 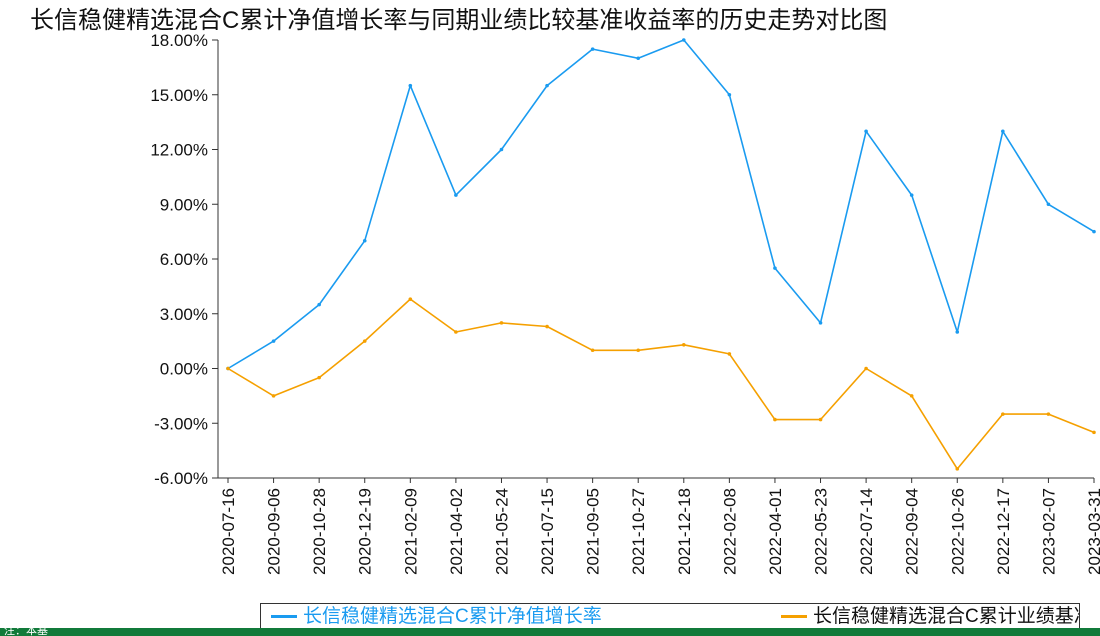 What do you see at coordinates (684, 531) in the screenshot?
I see `x-tick-label: 2021-12-18` at bounding box center [684, 531].